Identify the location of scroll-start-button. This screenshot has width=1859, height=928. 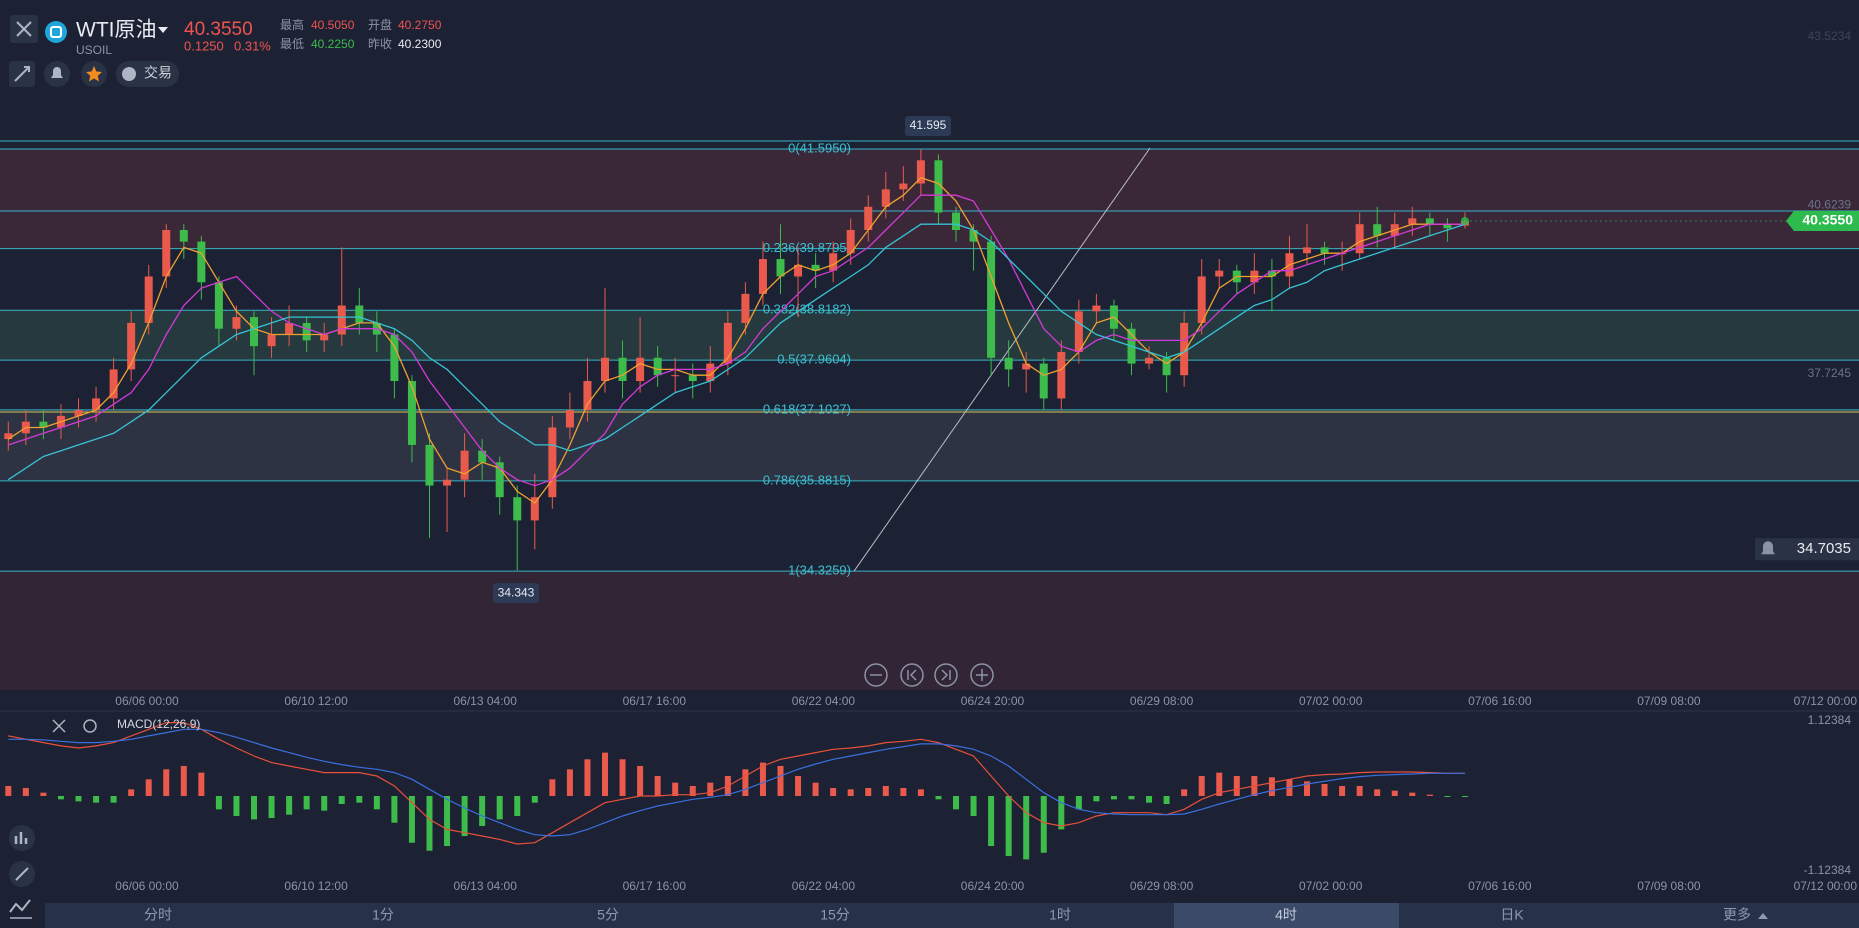
(912, 675).